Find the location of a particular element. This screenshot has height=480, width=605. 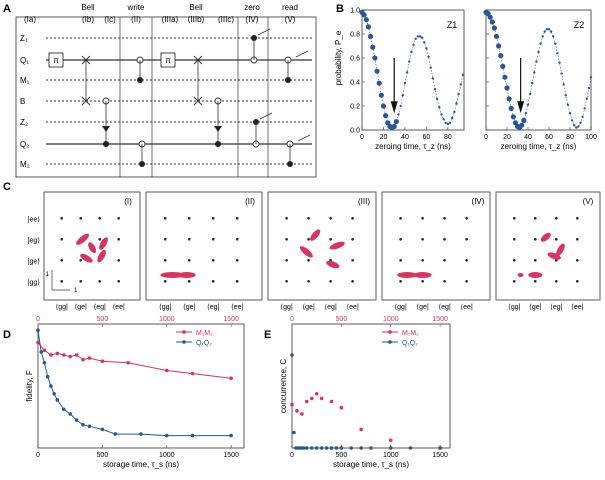

x-tick-label: 60 is located at coordinates (427, 137).